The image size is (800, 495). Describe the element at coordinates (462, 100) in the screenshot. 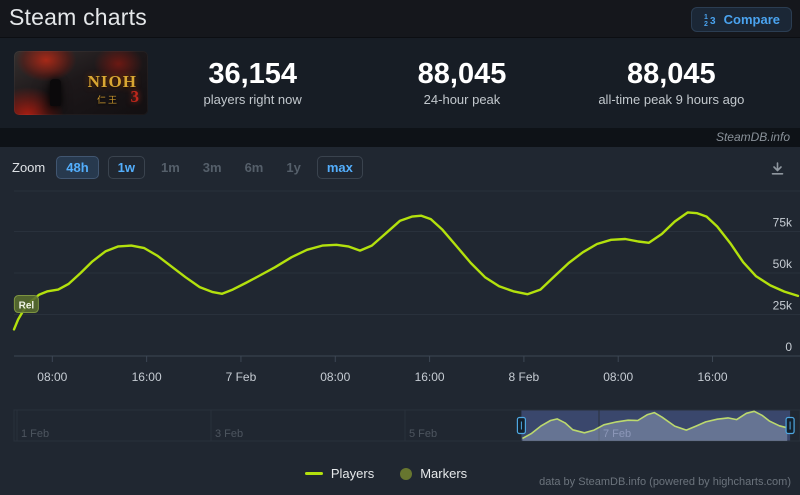

I see `stat-label: 24-hour peak` at that location.